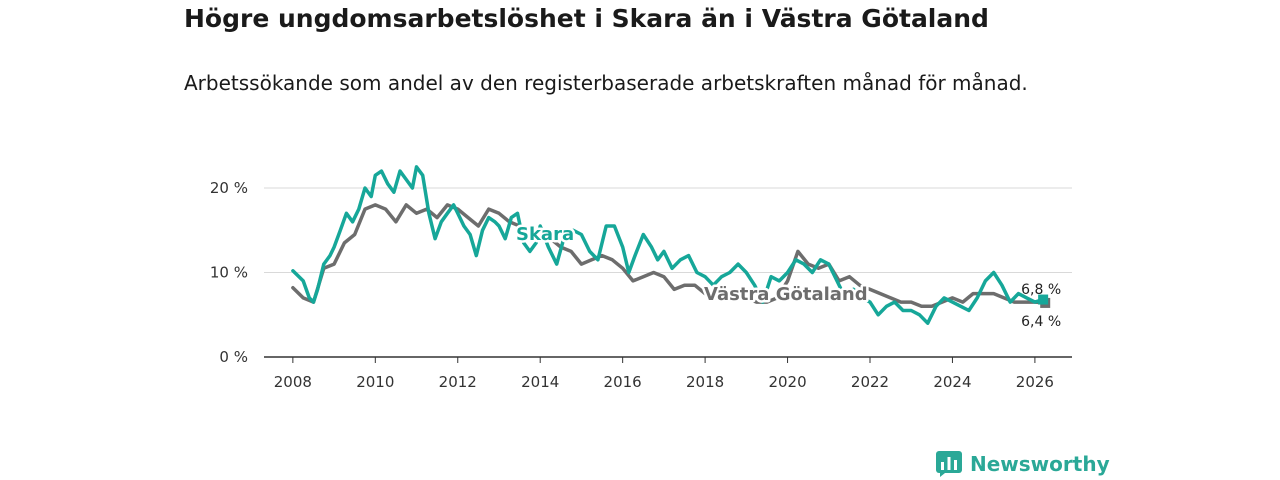 The width and height of the screenshot is (1280, 480). Describe the element at coordinates (540, 382) in the screenshot. I see `x-tick-label: 2014` at that location.